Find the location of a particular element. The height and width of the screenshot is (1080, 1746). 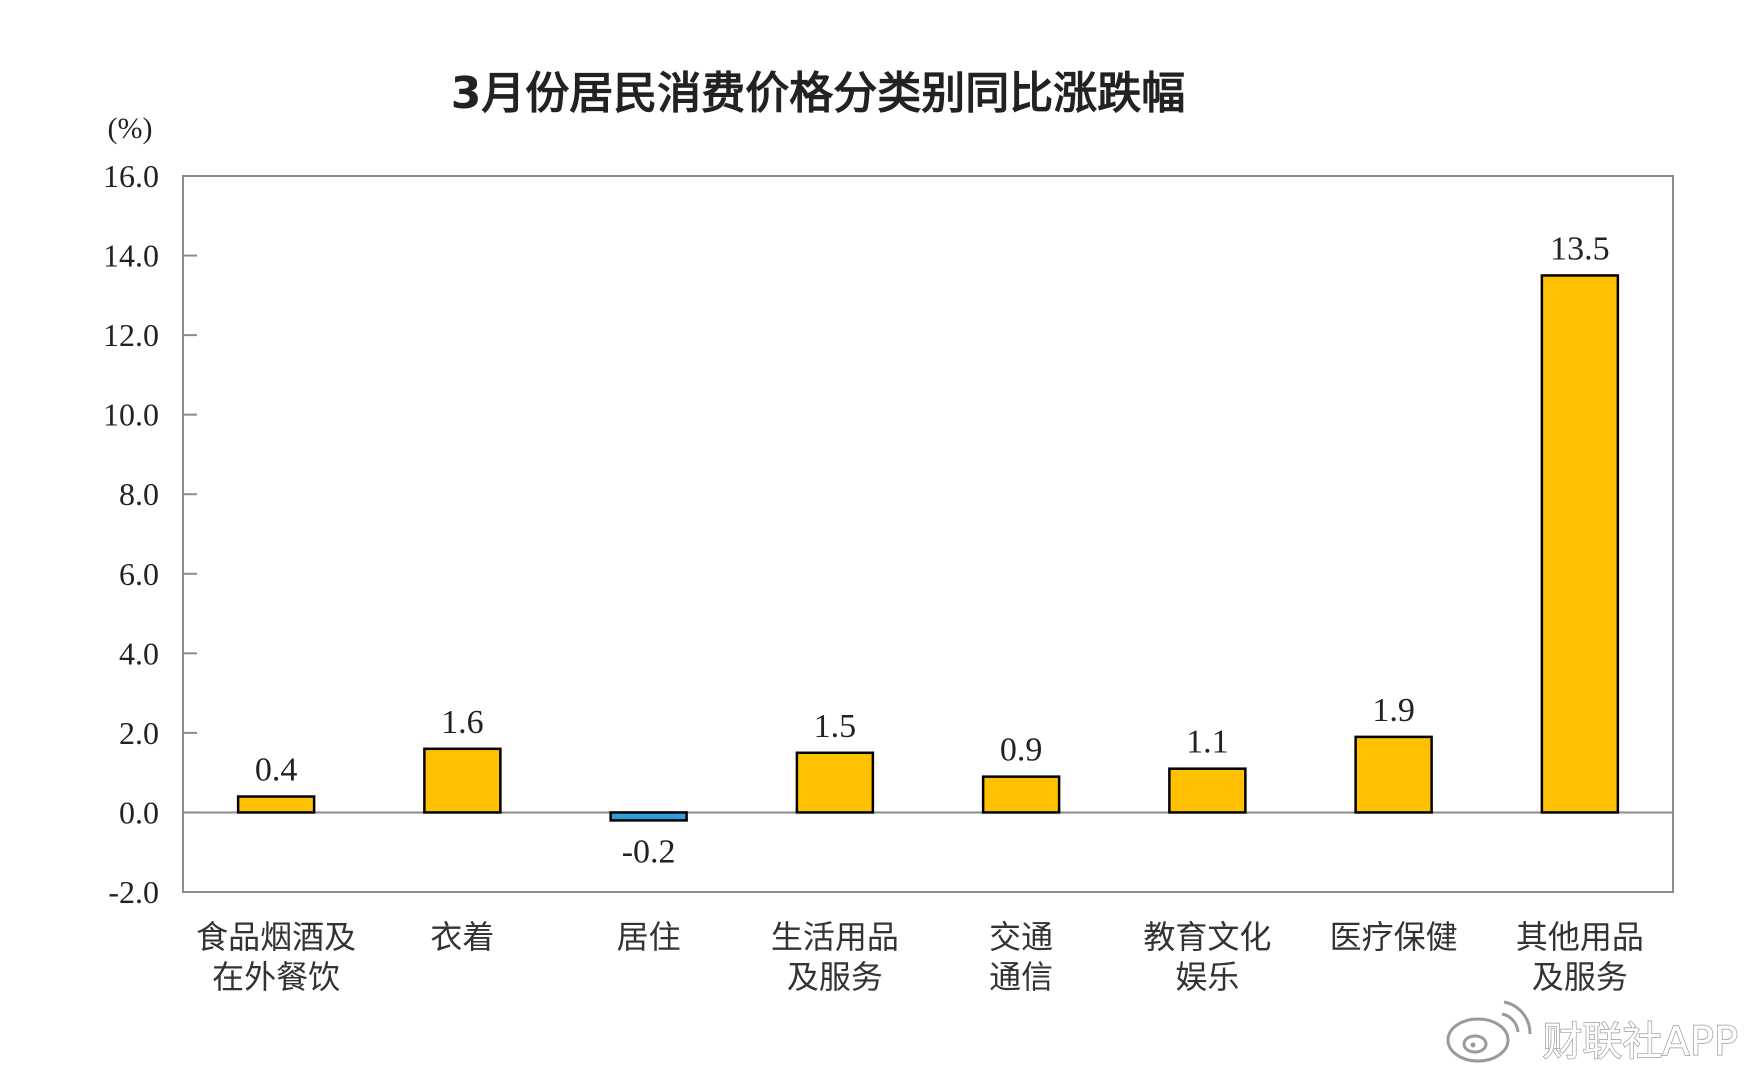

category-label: 生活用品 is located at coordinates (835, 937).